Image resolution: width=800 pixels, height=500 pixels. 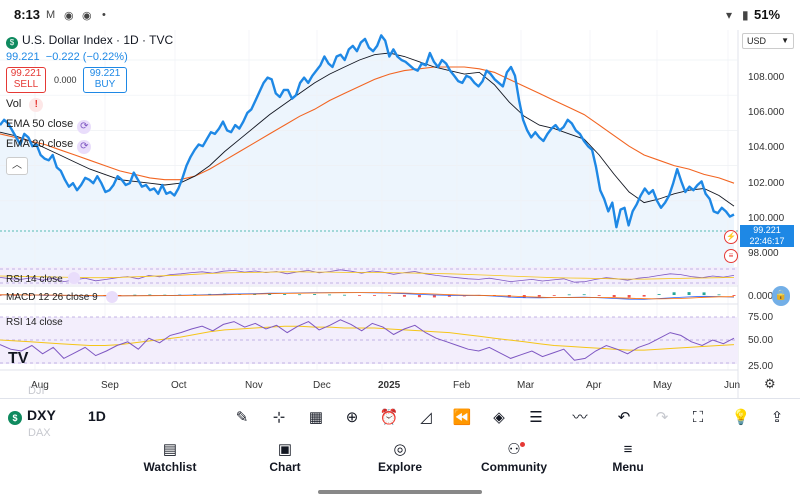 I want to click on sell-label: SELL, so click(x=26, y=84).